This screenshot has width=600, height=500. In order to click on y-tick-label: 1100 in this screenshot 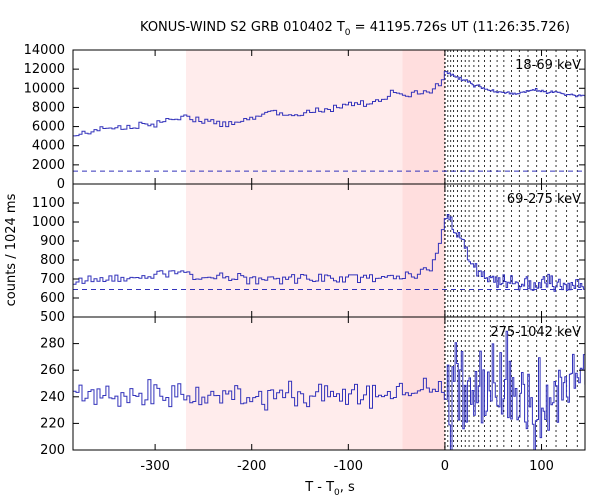, I will do `click(48, 203)`.